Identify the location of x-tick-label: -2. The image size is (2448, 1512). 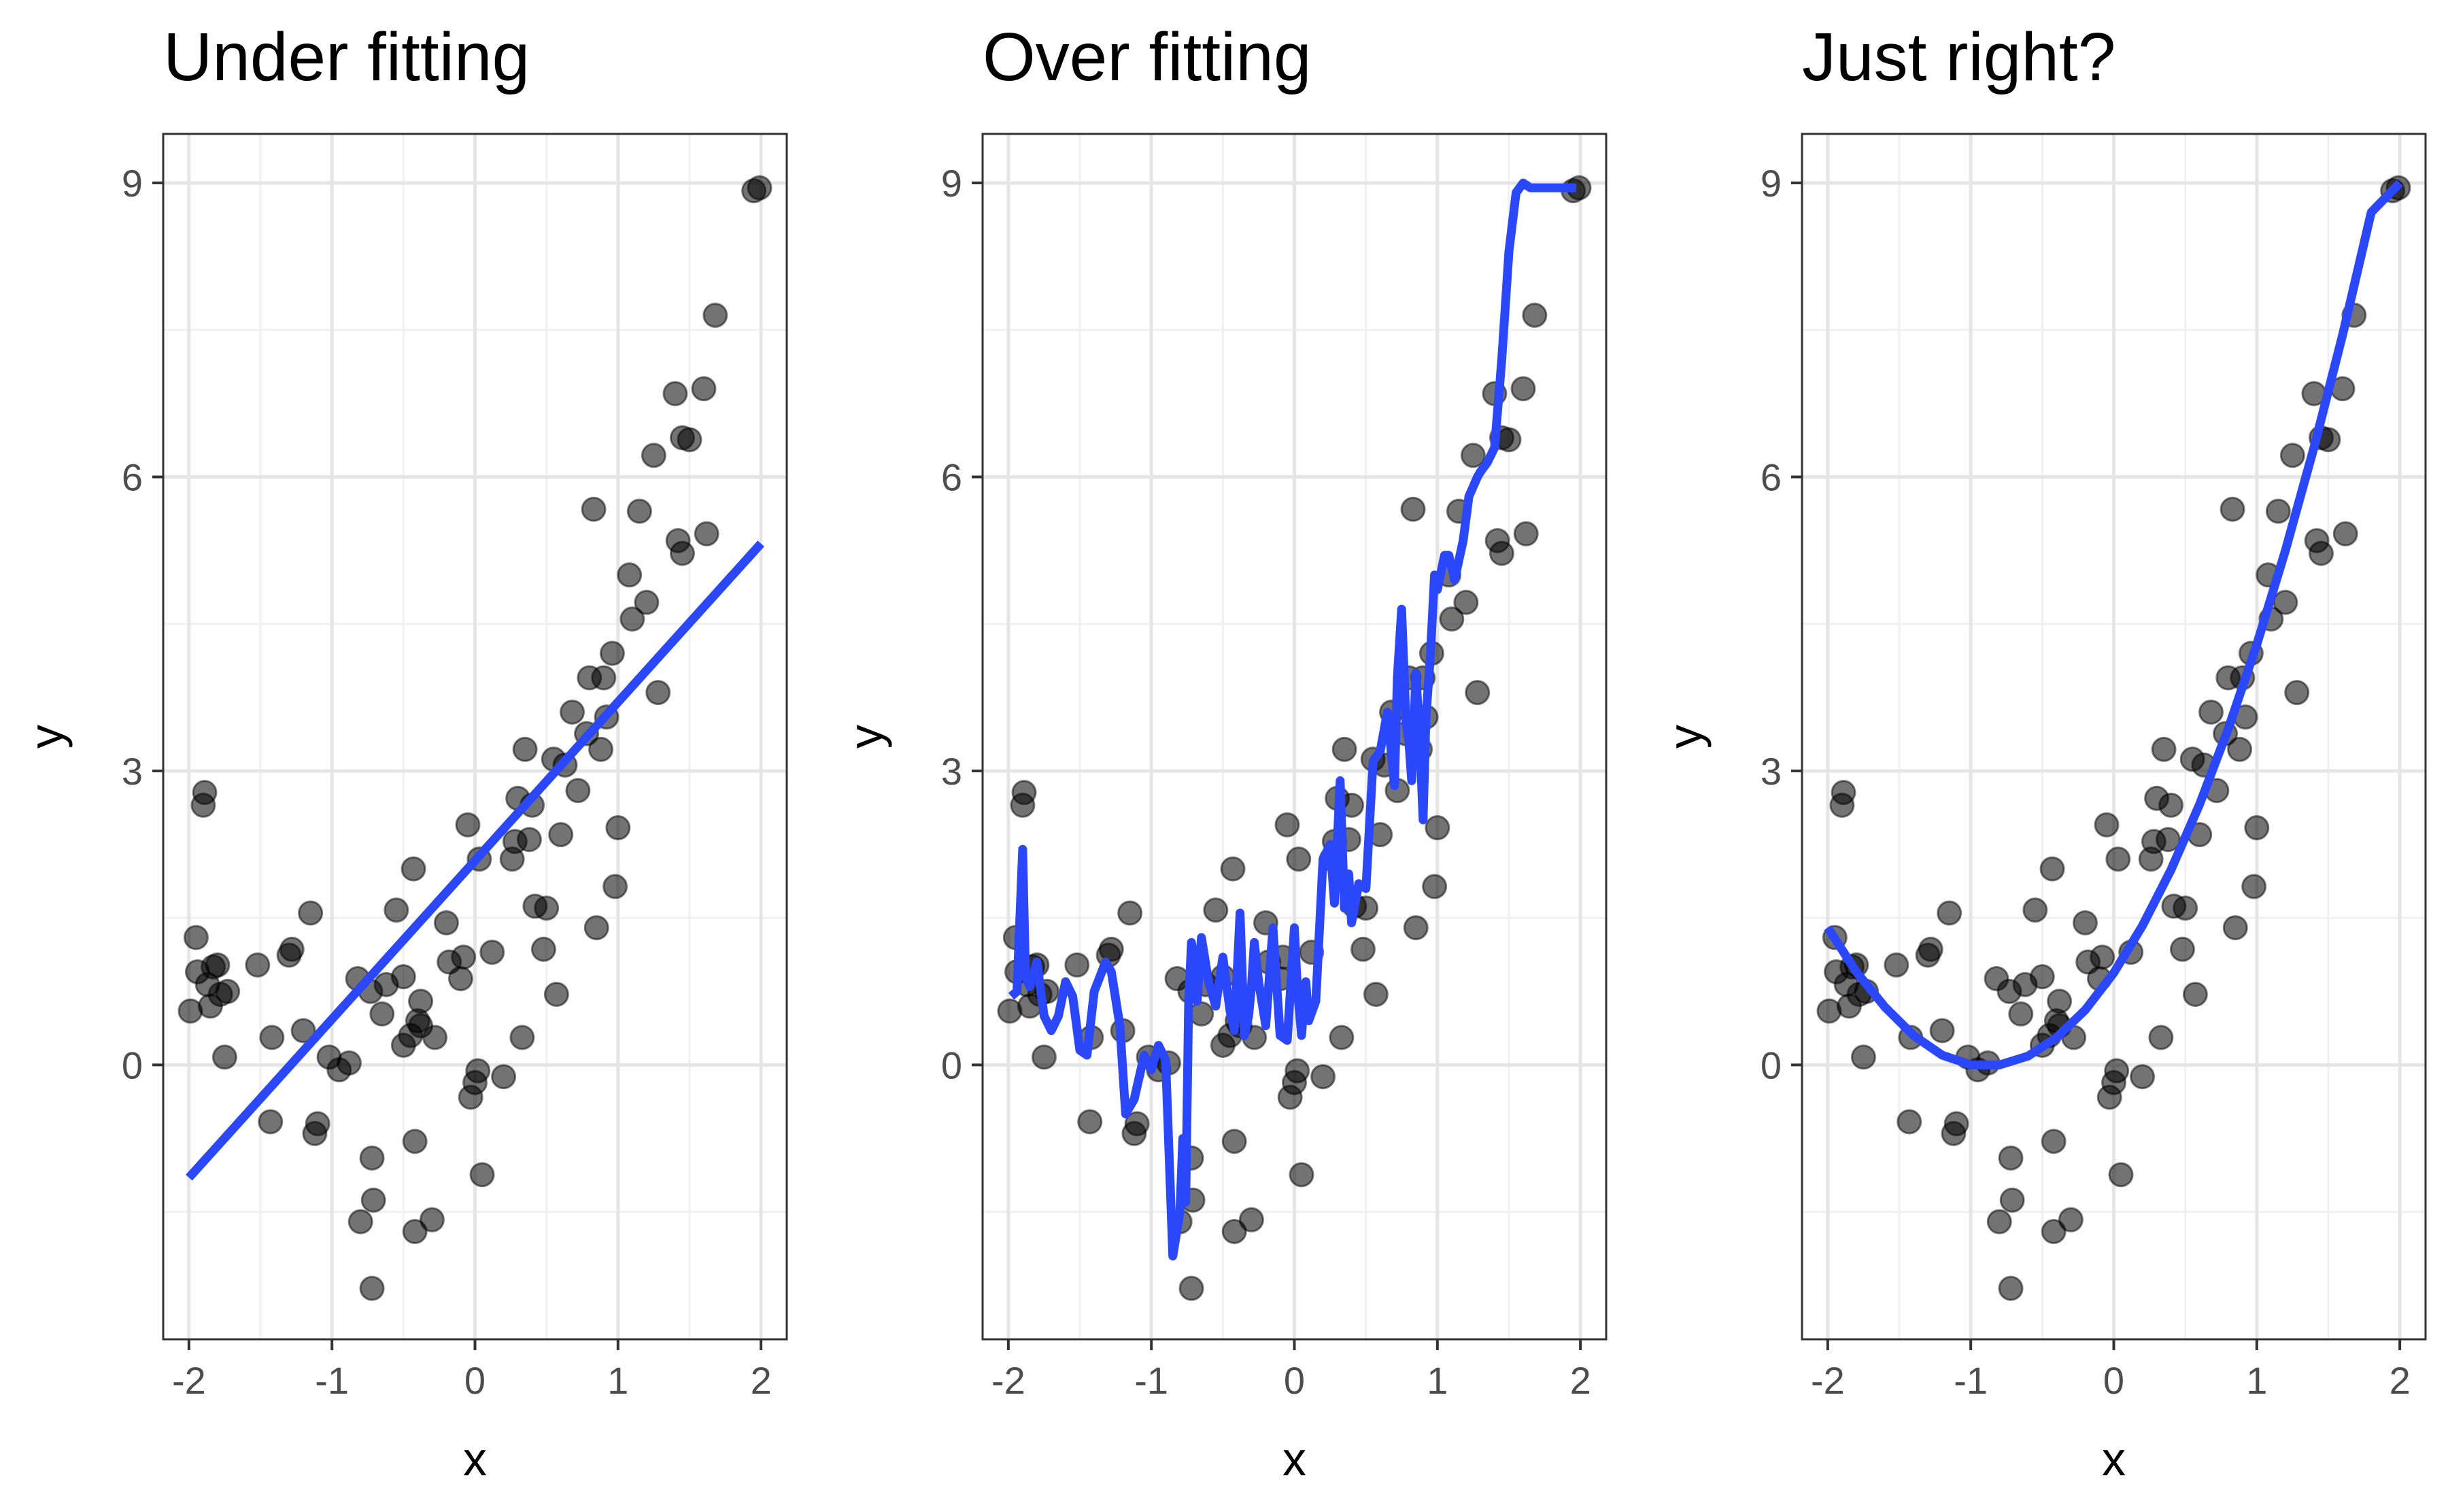
(189, 1380).